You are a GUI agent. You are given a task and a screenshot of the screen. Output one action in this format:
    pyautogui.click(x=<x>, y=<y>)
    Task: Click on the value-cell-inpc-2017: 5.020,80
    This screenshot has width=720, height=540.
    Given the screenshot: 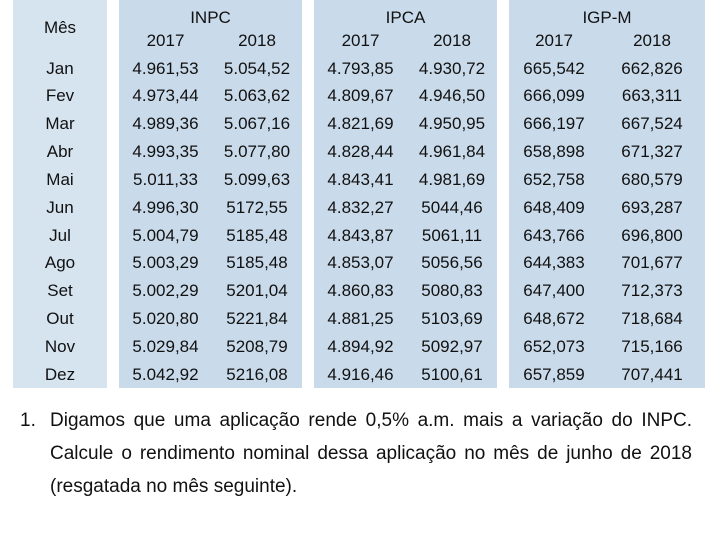 What is the action you would take?
    pyautogui.click(x=165, y=318)
    